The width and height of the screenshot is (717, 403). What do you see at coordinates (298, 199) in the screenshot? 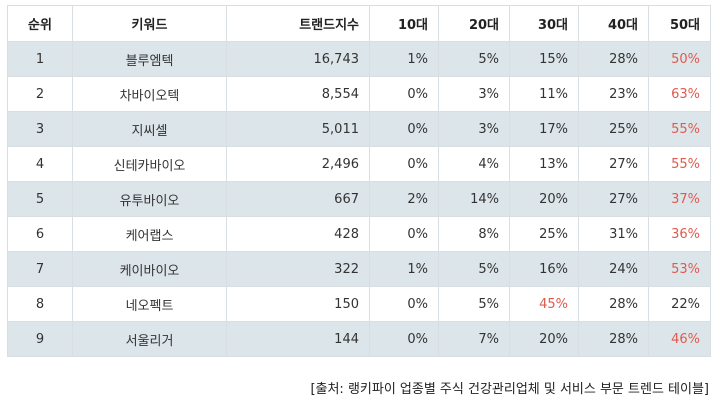
I see `cell-trend-index: 667` at bounding box center [298, 199].